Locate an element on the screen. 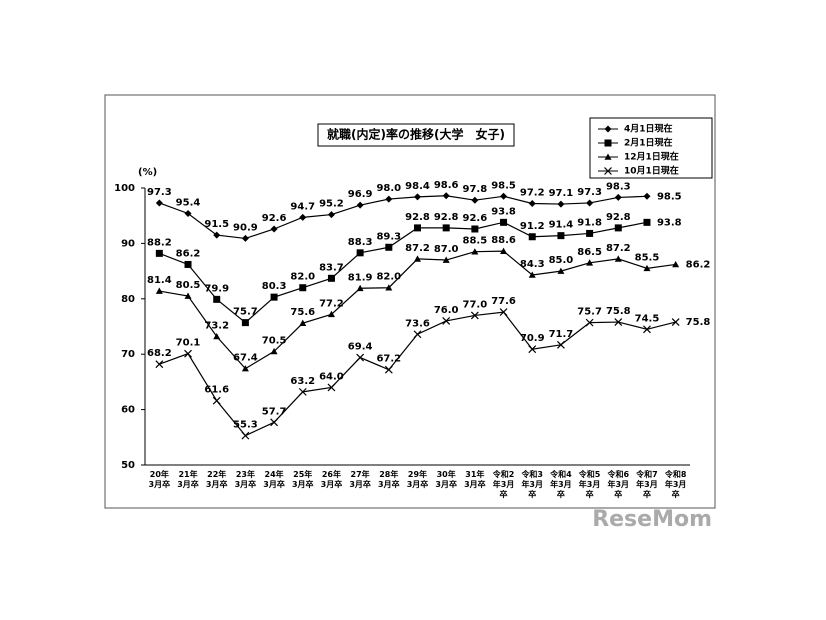 This screenshot has width=826, height=620. data-label: 68.2 is located at coordinates (159, 353).